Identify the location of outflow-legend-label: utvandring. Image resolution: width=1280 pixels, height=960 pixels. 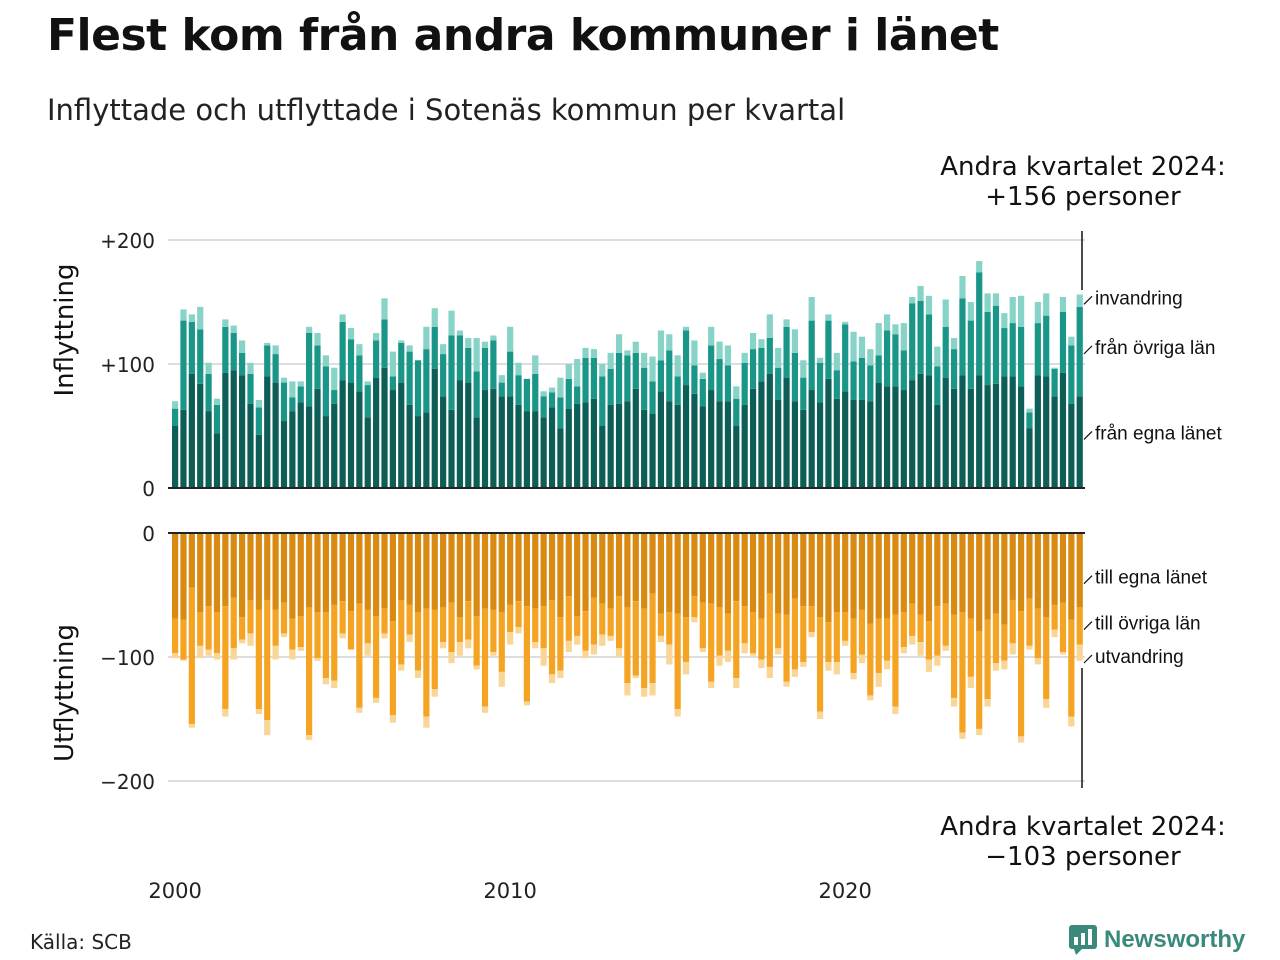
(1139, 657).